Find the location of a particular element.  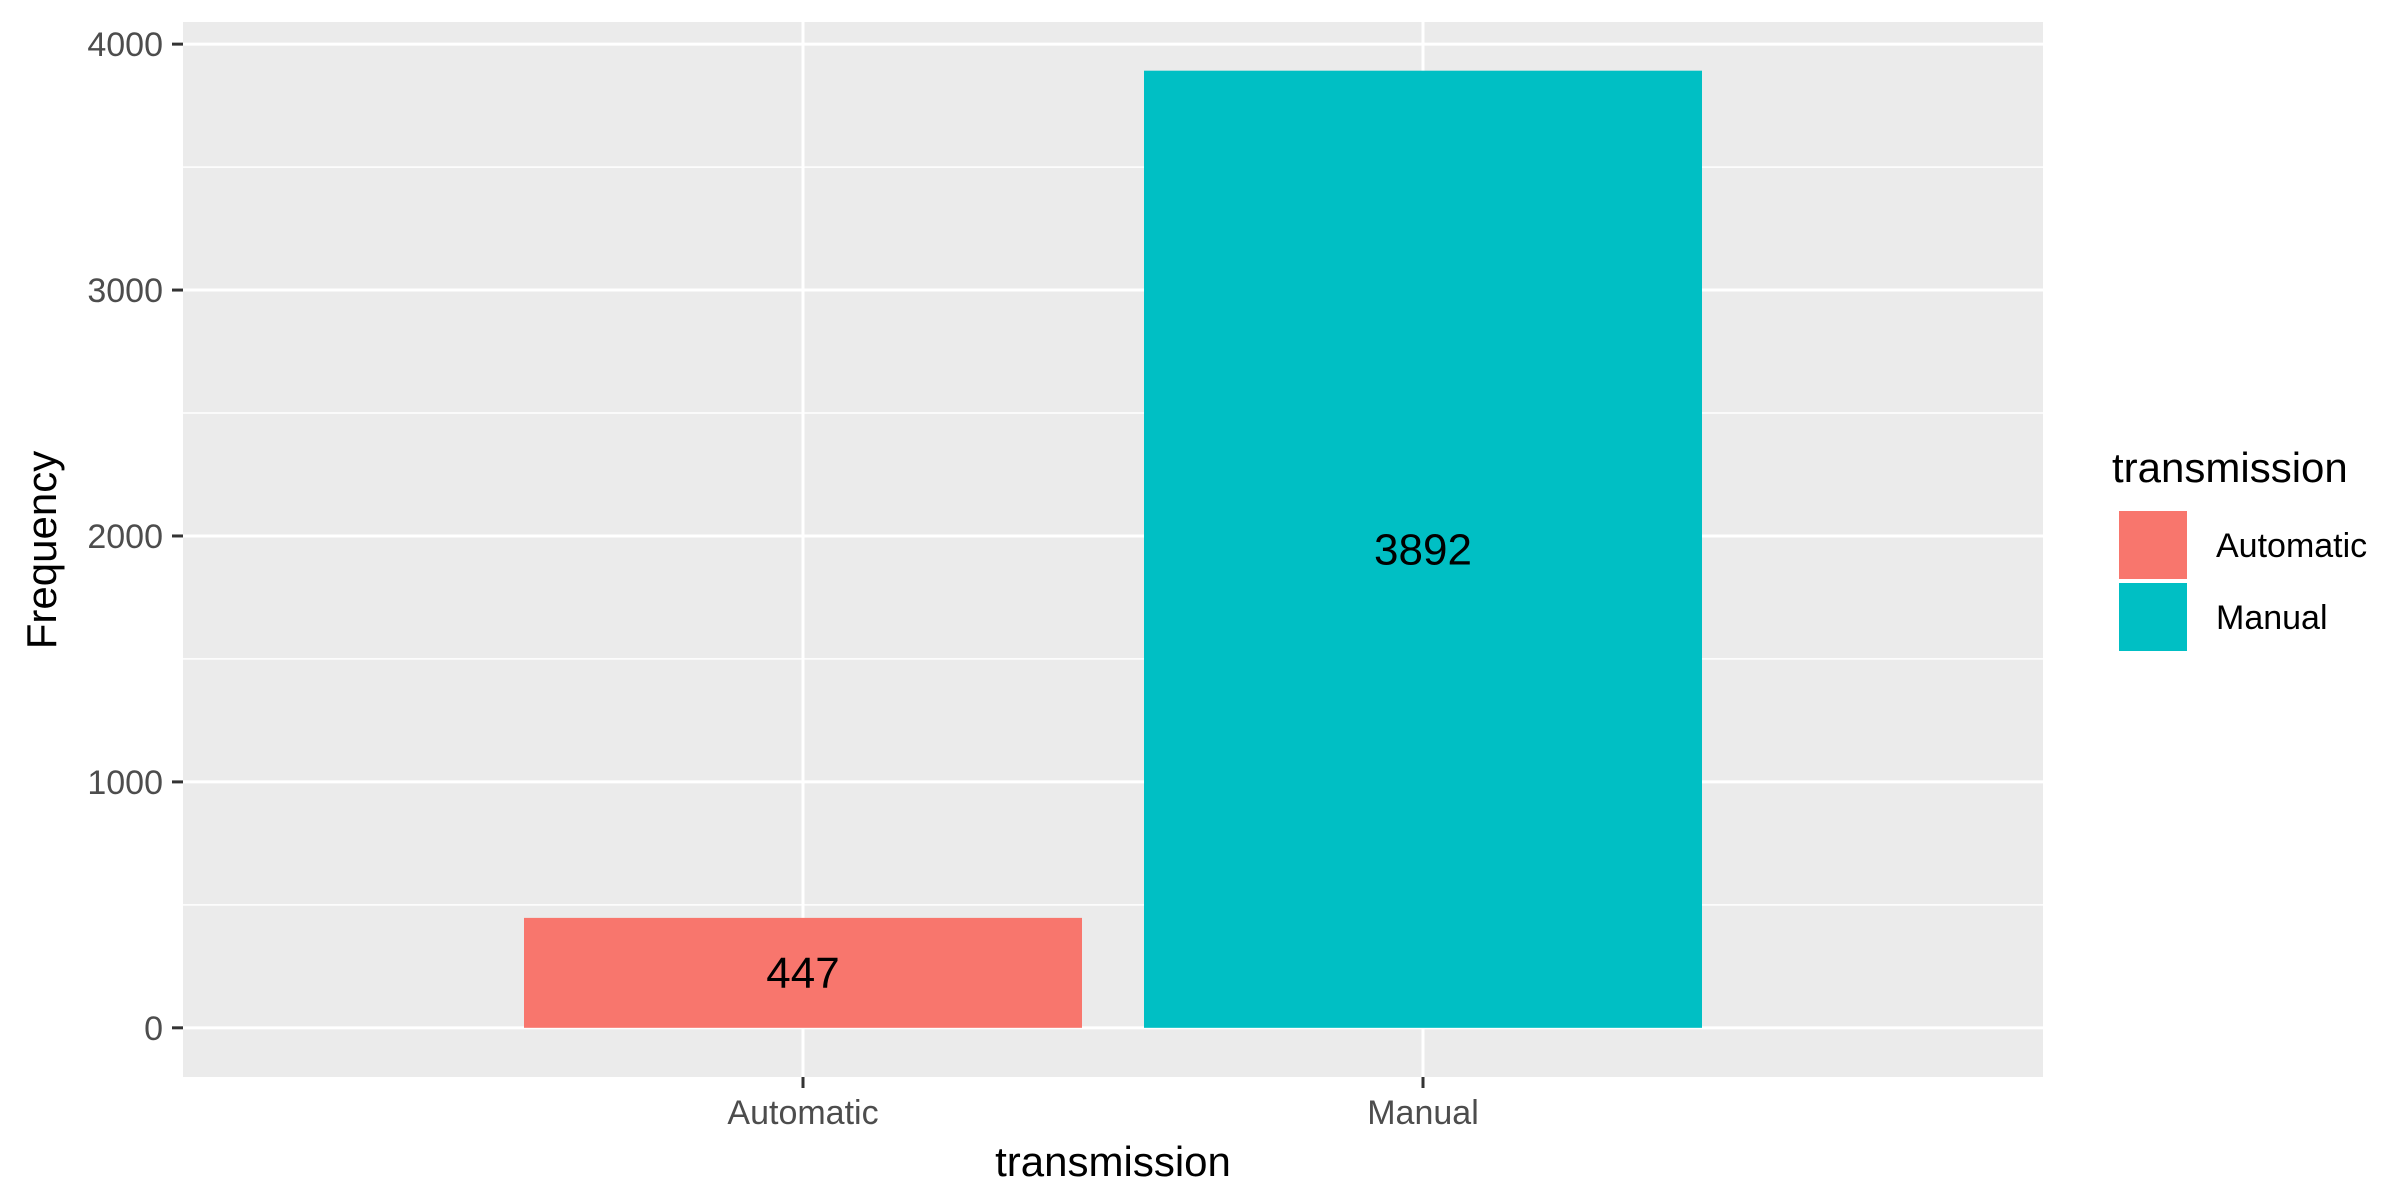

legend-key-automatic is located at coordinates (2153, 545).